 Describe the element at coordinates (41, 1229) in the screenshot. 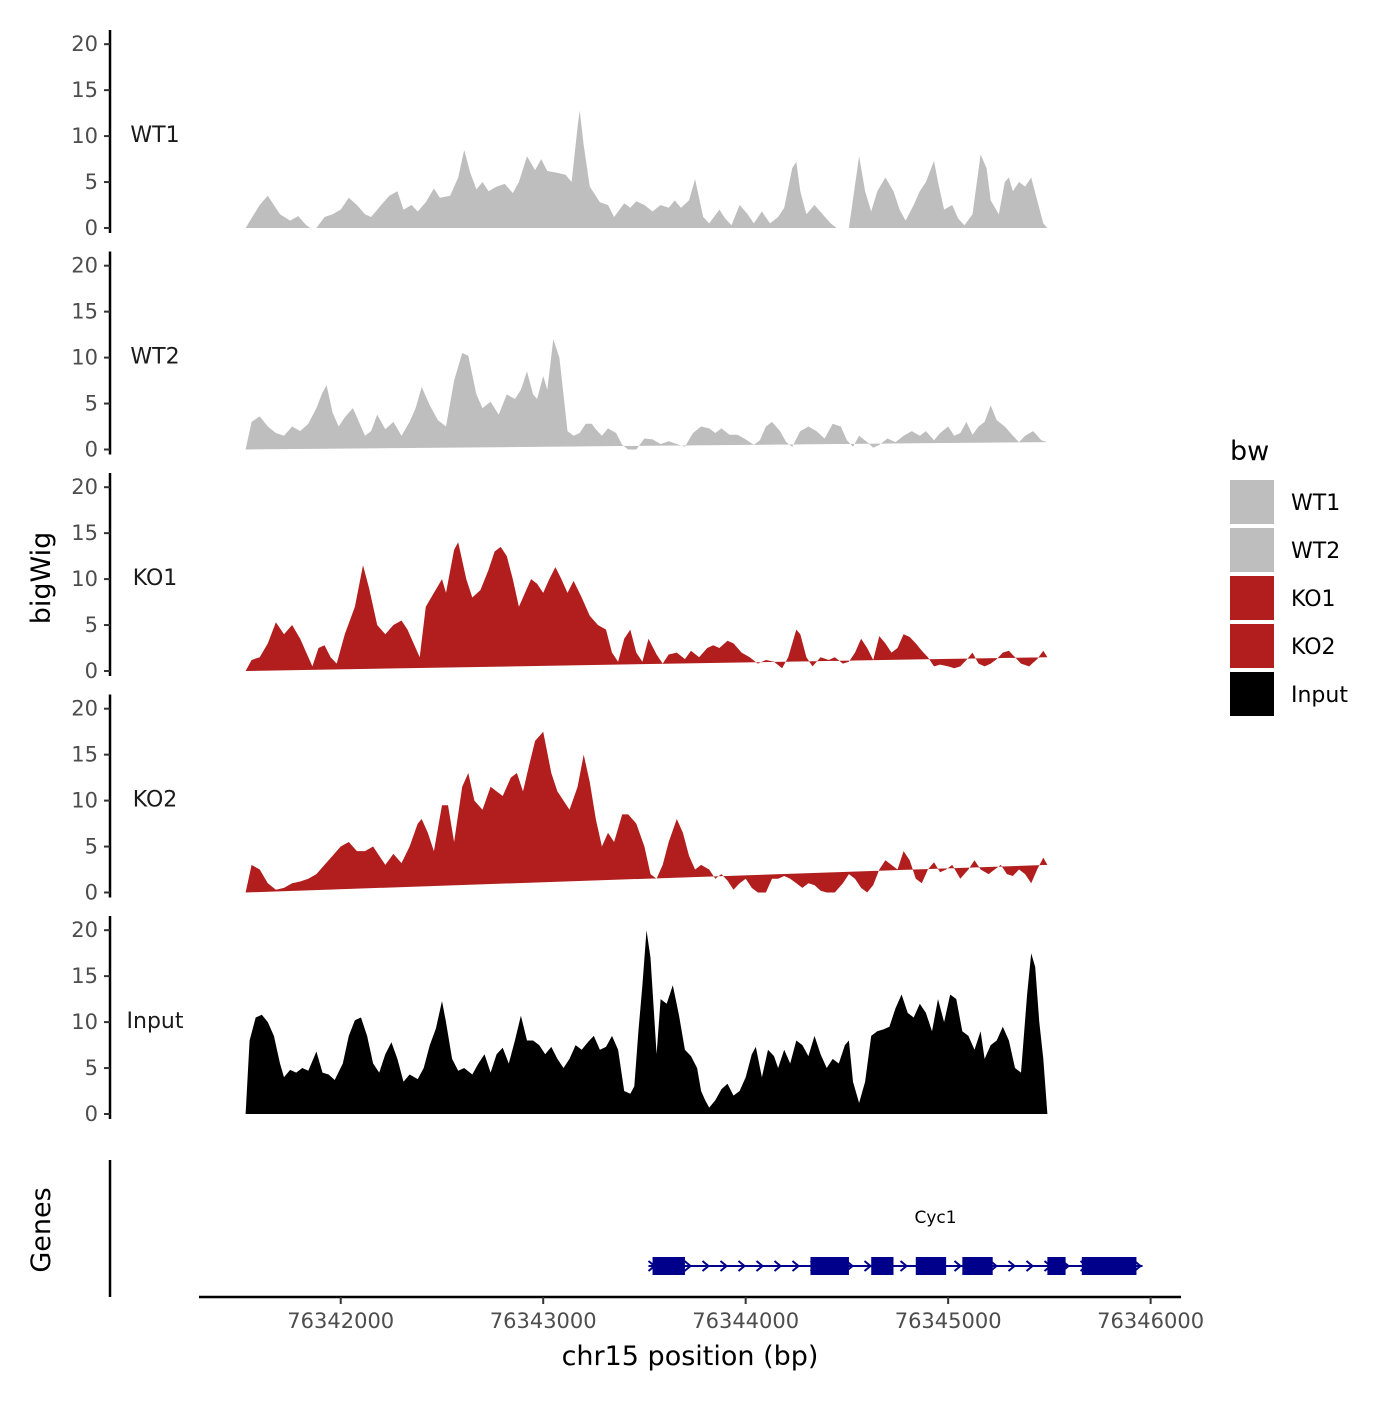

I see `genes-axis-title: Genes` at that location.